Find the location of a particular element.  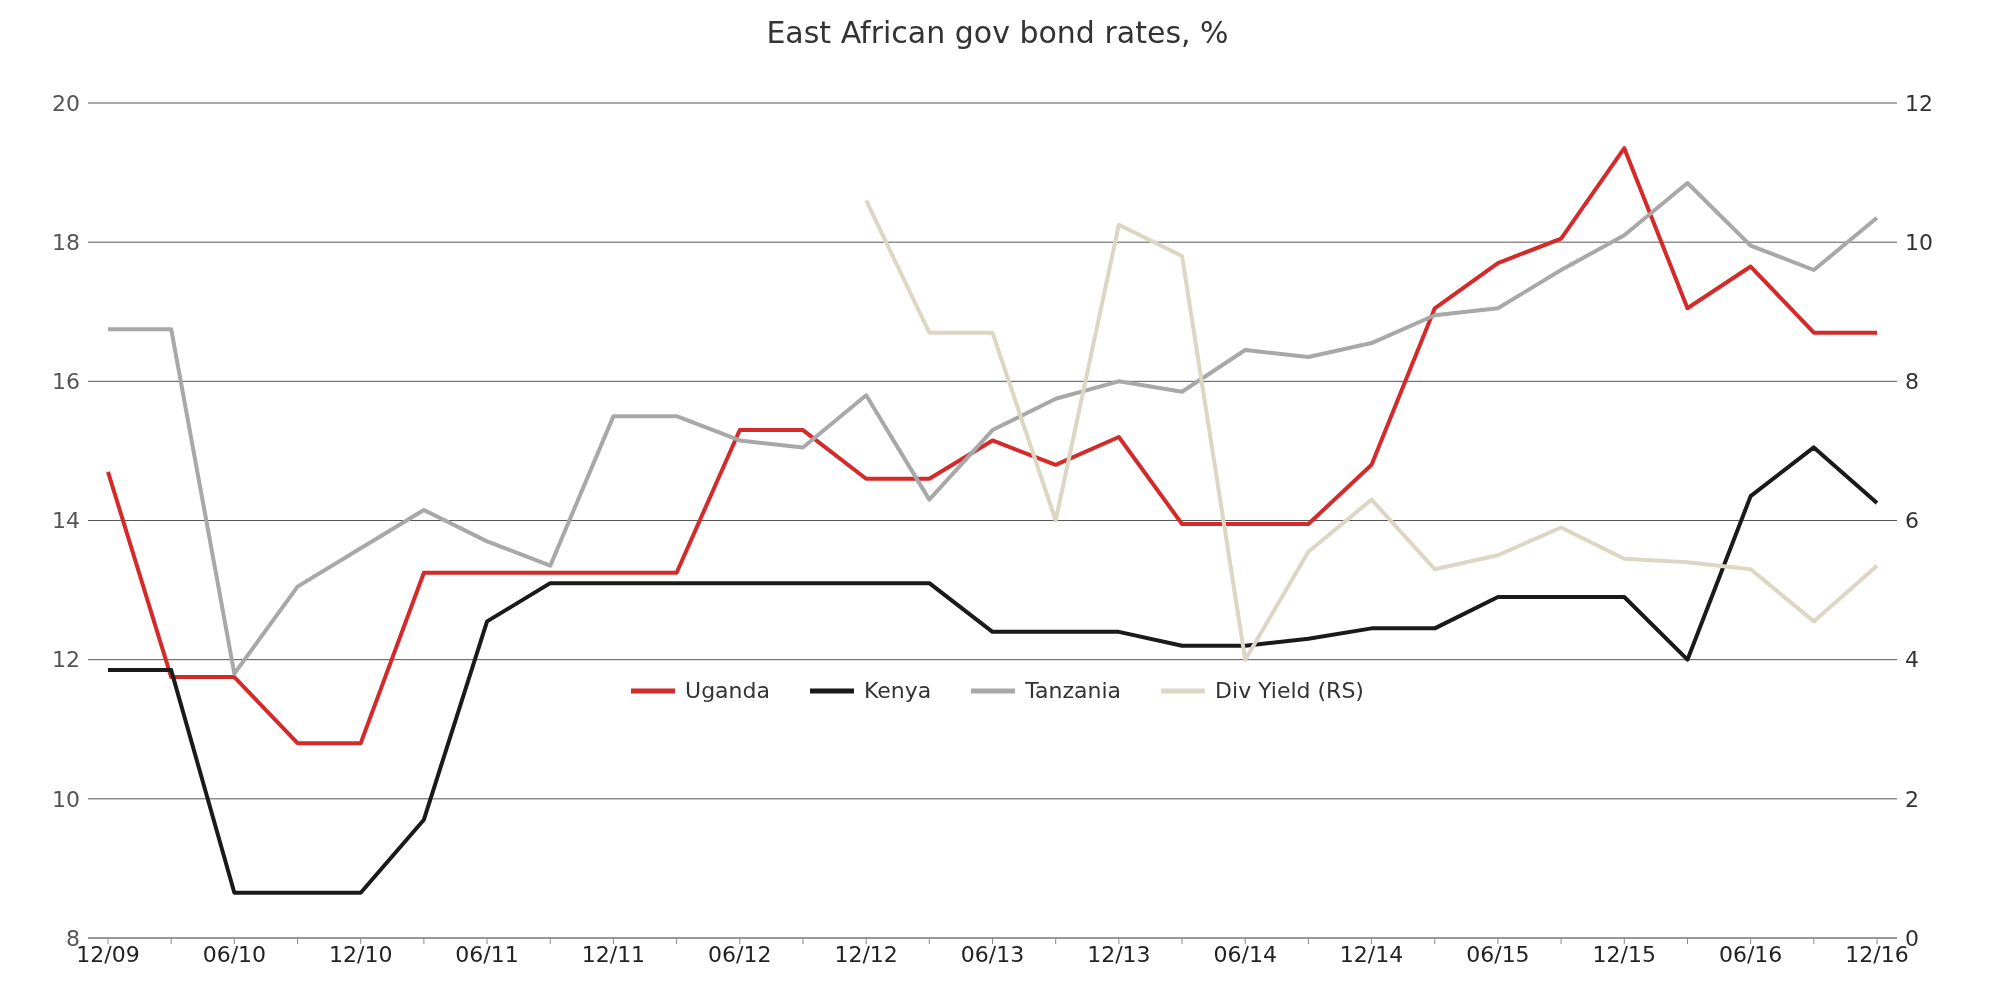

x-tick-label: 06/14 is located at coordinates (1245, 954).